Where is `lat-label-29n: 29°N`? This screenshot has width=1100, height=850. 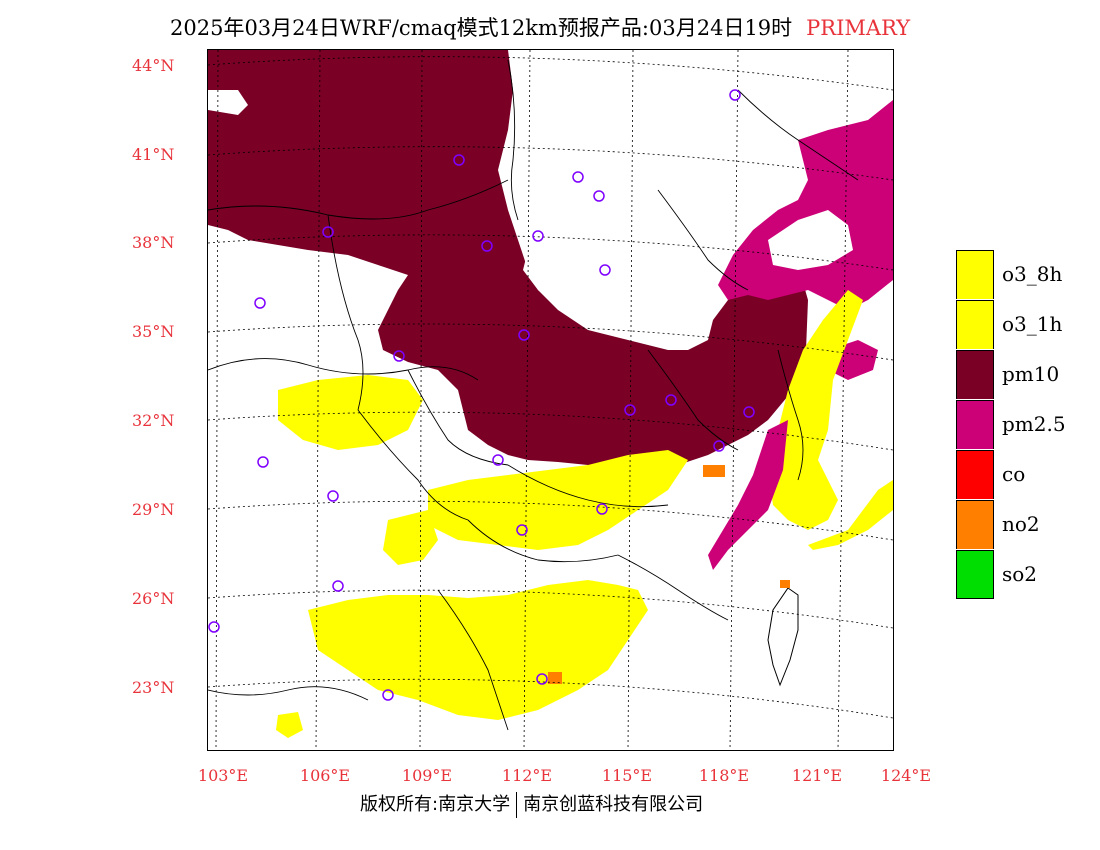
lat-label-29n: 29°N is located at coordinates (153, 509).